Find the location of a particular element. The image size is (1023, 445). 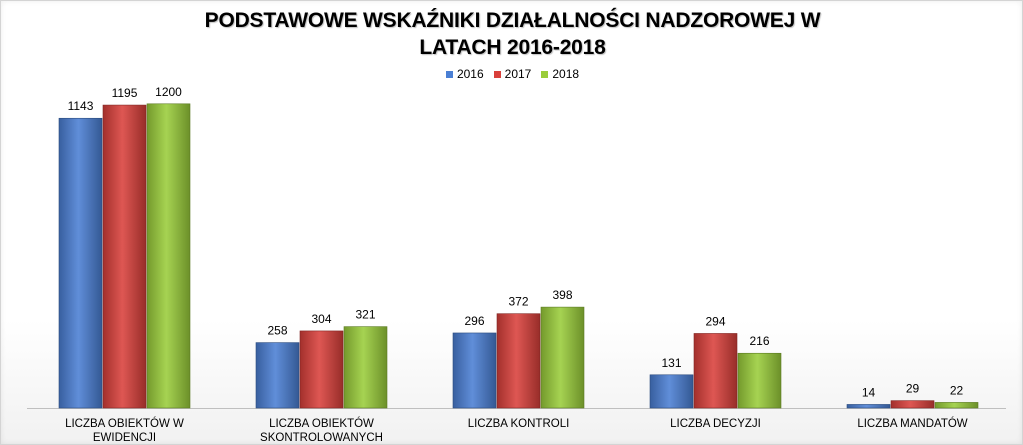

value-label-2018-cat-3: 398 is located at coordinates (562, 295).